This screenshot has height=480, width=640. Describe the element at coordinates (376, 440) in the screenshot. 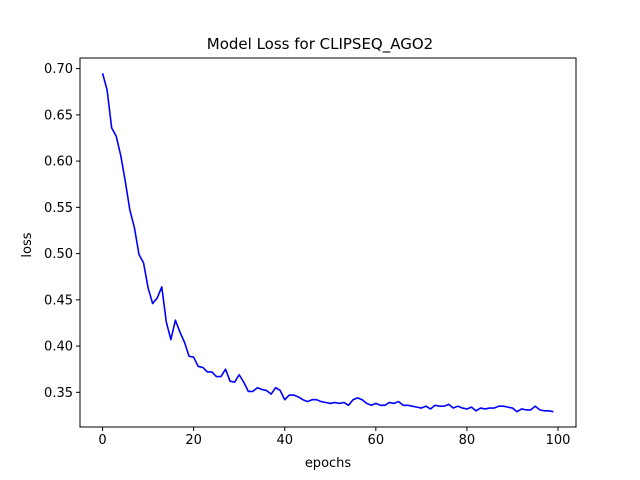

I see `x-tick-label: 60` at that location.